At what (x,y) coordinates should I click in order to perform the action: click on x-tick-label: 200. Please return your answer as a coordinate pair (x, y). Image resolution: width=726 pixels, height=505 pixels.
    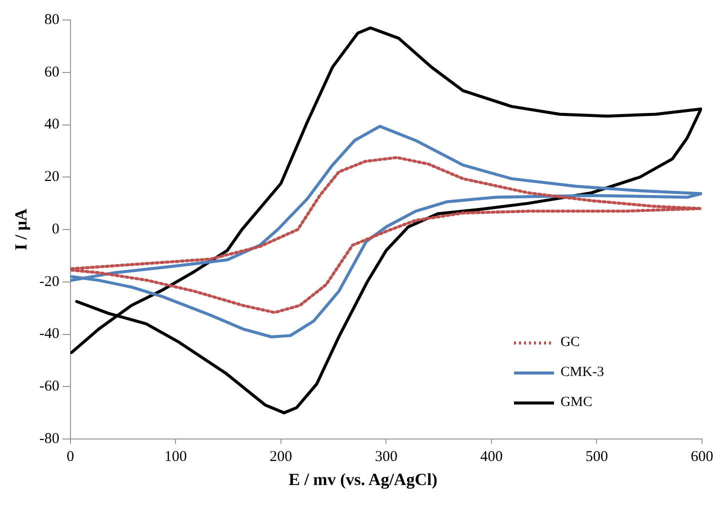
    Looking at the image, I should click on (281, 456).